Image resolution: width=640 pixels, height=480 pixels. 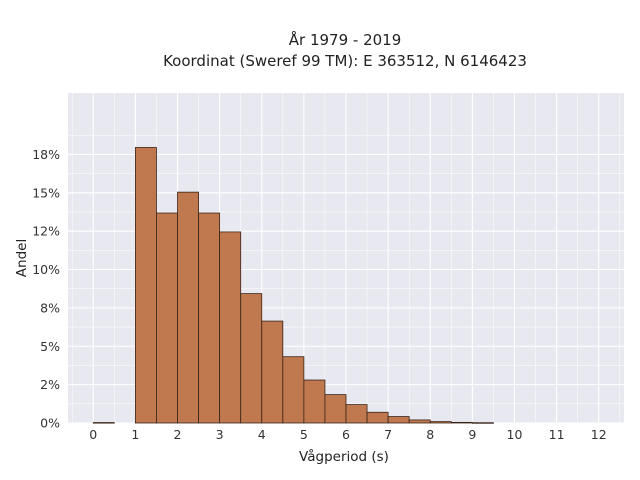 I want to click on y-axis-ticks: 0% 2% 5% 8% 10% 12% 15% 18%, so click(x=46, y=289).